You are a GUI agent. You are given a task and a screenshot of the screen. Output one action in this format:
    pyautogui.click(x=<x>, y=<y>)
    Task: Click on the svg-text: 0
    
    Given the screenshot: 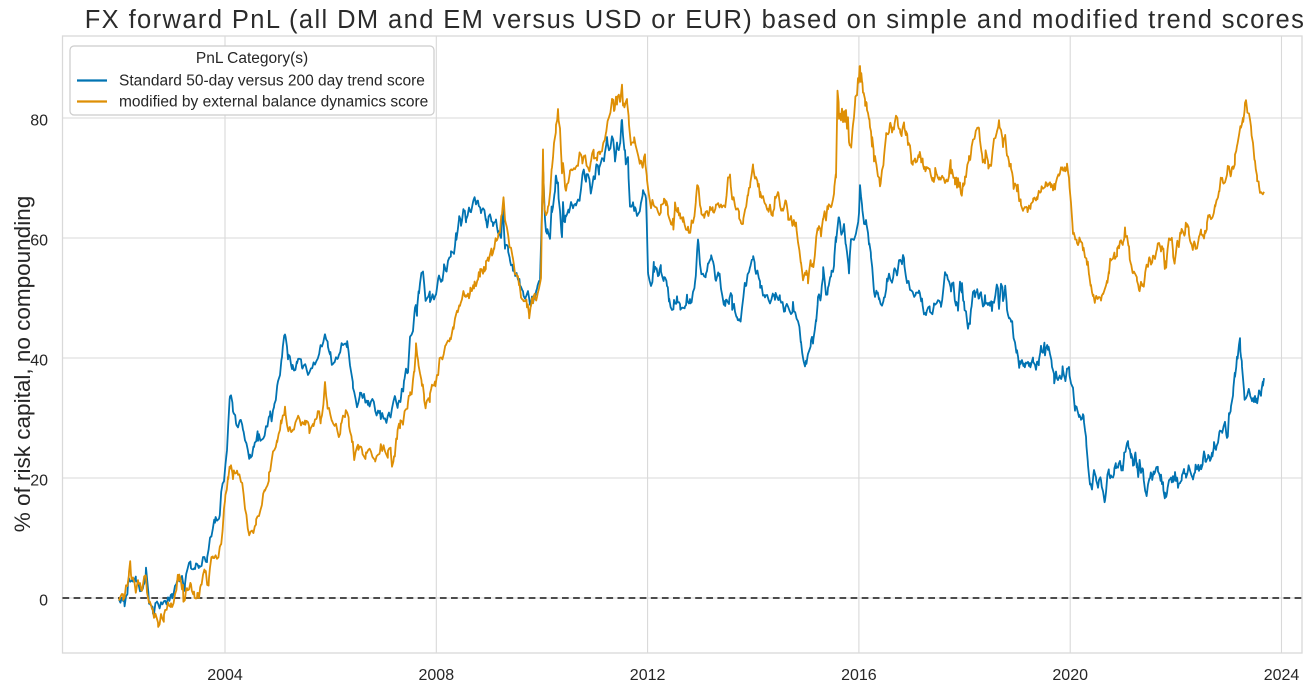 What is the action you would take?
    pyautogui.click(x=43, y=601)
    